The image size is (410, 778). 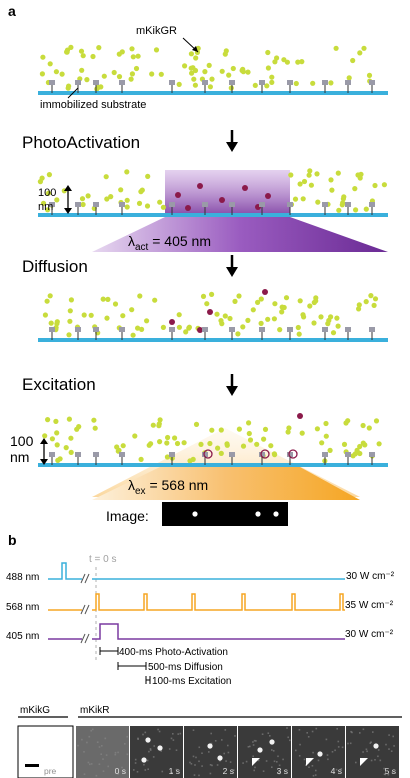 I want to click on timing-excitation: 100-ms Excitation, so click(x=191, y=681).